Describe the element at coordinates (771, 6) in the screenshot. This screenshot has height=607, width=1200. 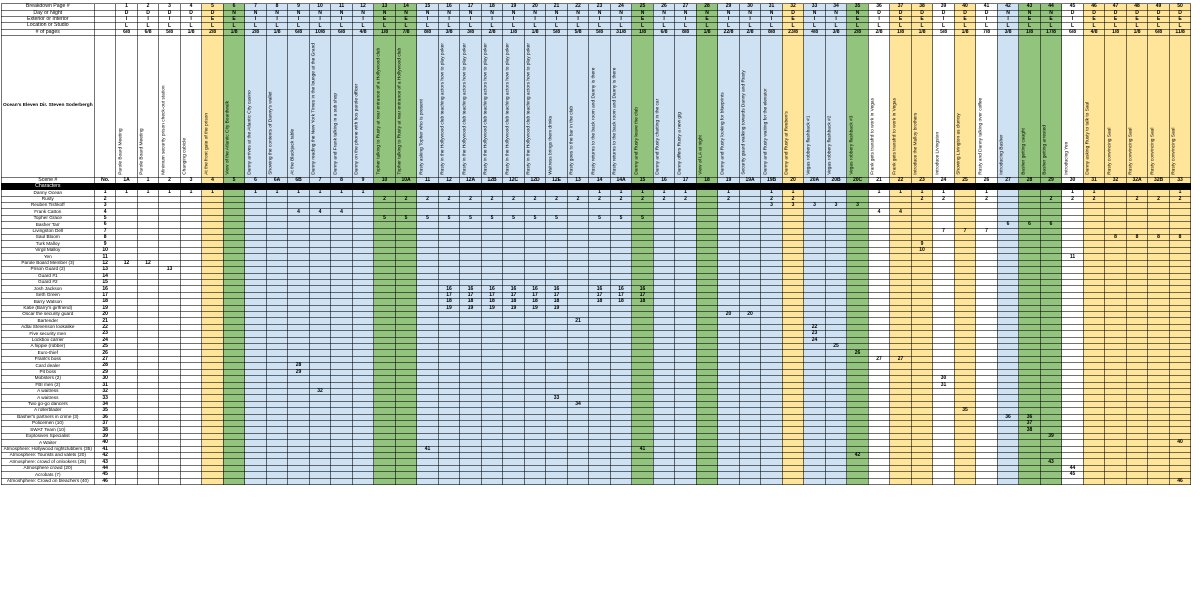
I see `breakdown-page-cell-19B: 31` at that location.